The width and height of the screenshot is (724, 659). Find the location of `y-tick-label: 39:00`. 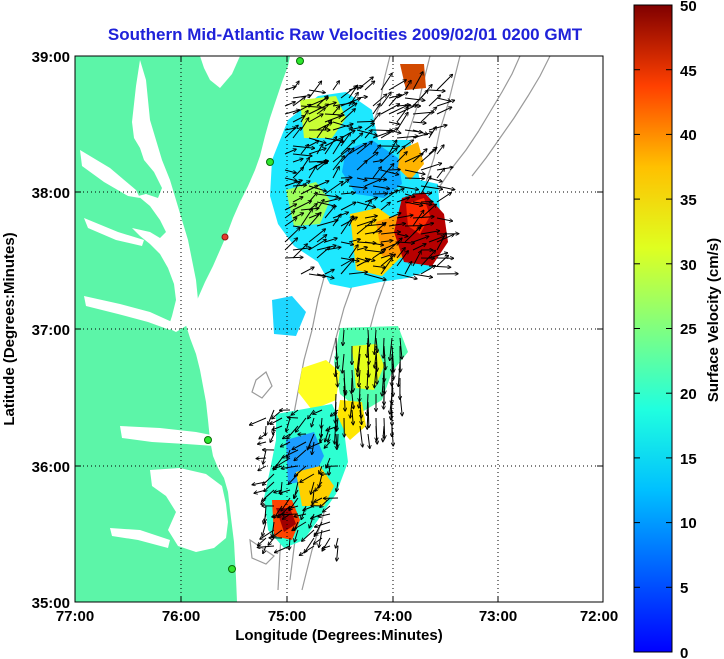

y-tick-label: 39:00 is located at coordinates (51, 57).